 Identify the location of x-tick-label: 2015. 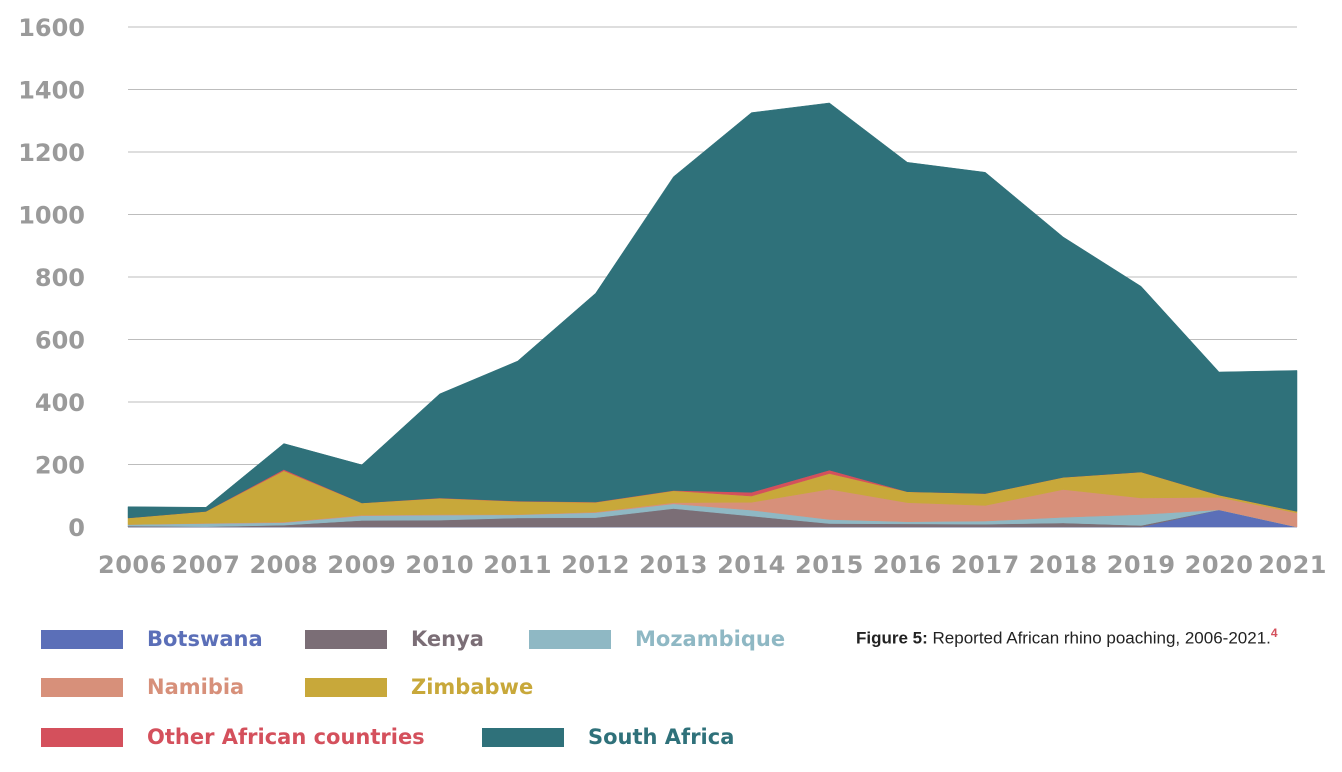
(829, 565).